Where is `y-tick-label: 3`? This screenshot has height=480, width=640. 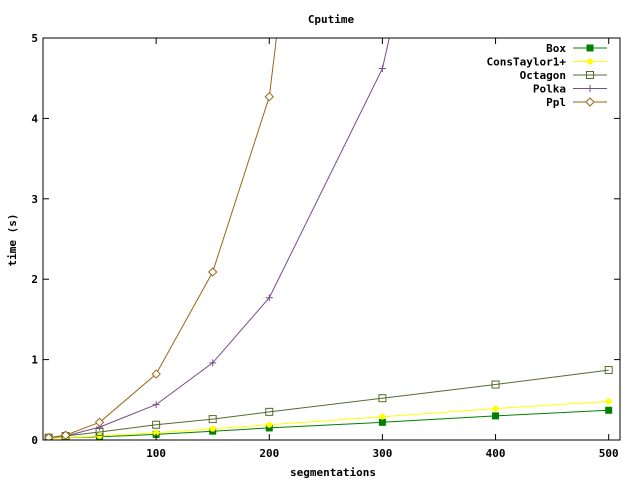
y-tick-label: 3 is located at coordinates (34, 199).